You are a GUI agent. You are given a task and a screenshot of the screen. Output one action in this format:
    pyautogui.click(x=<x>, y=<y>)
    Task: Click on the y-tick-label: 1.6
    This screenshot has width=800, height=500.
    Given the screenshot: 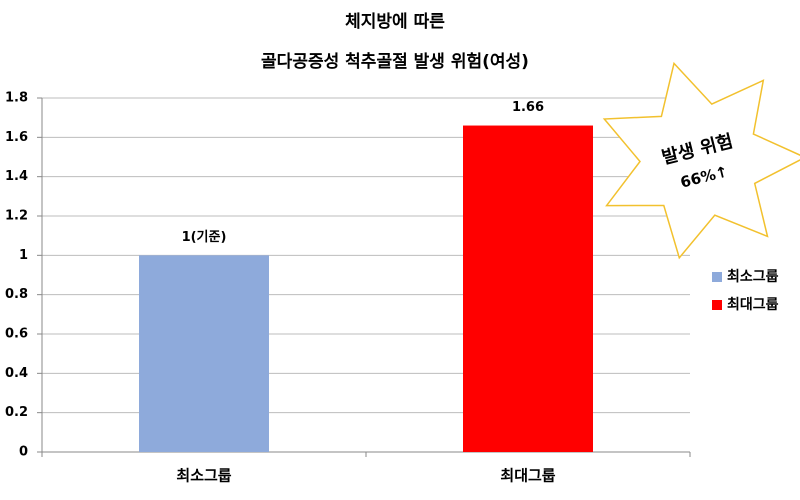 What is the action you would take?
    pyautogui.click(x=16, y=137)
    